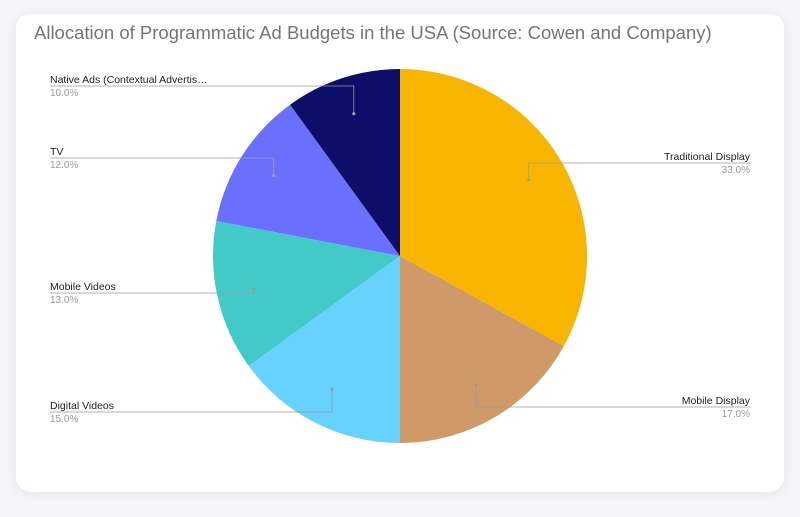  I want to click on slice-percent-3: 13.0%, so click(64, 300).